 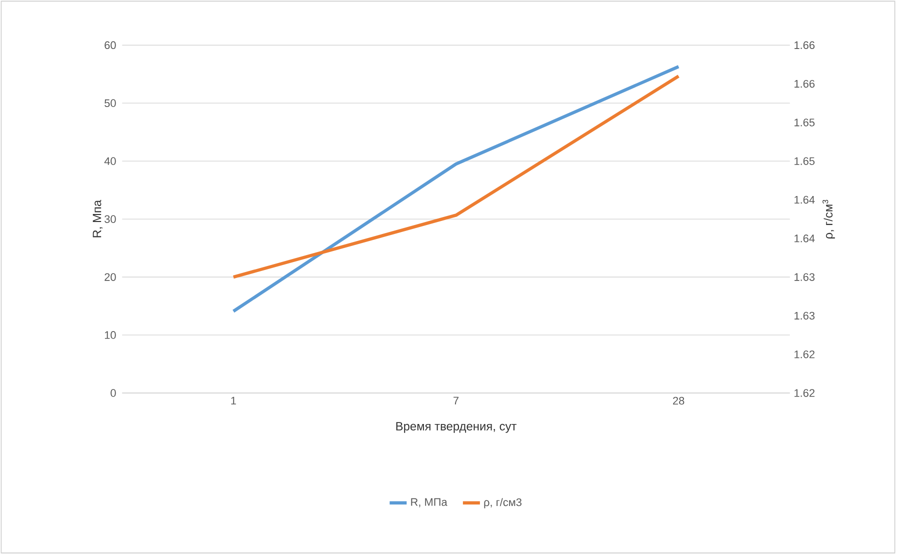 What do you see at coordinates (110, 161) in the screenshot?
I see `y-tick-label: 40` at bounding box center [110, 161].